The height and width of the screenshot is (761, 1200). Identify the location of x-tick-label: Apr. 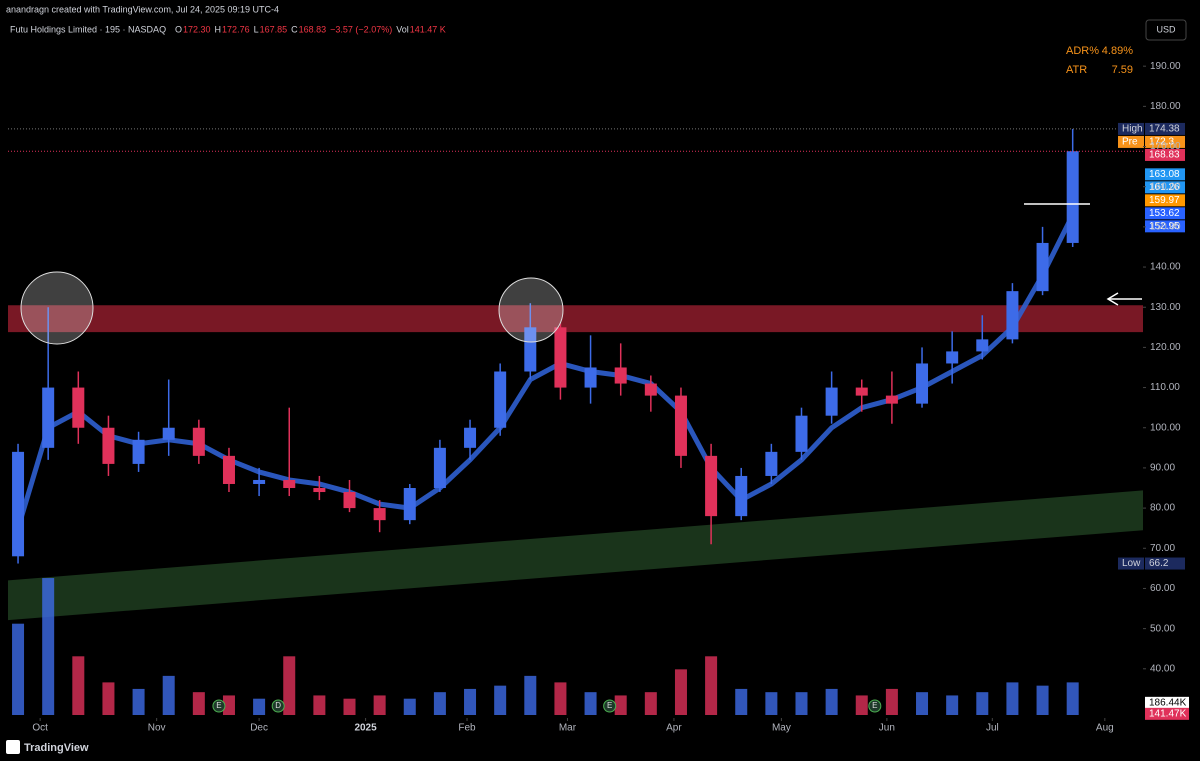
(674, 728).